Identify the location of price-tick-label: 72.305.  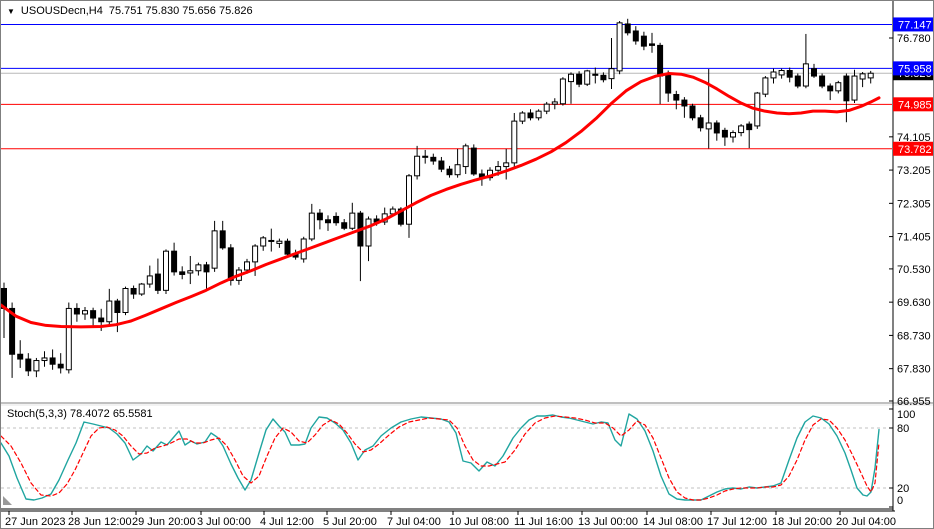
(914, 204).